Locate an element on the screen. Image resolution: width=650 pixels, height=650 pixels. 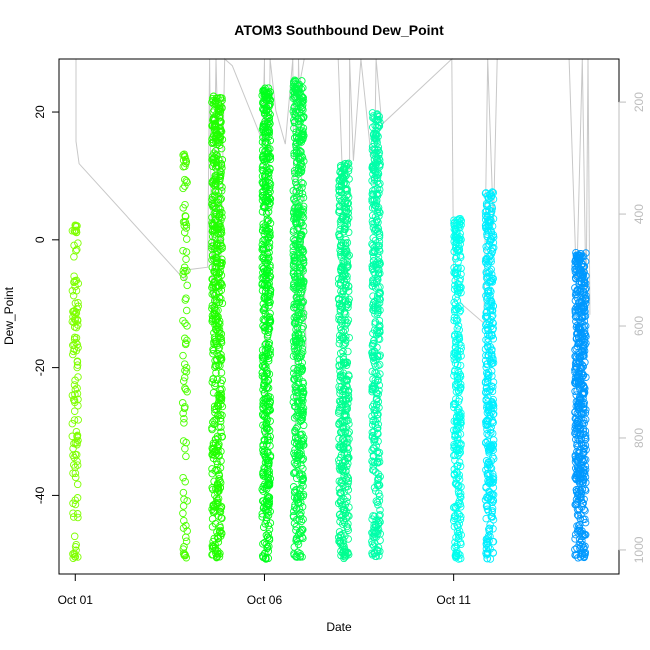
y-axis-label: Dew_Point is located at coordinates (9, 315).